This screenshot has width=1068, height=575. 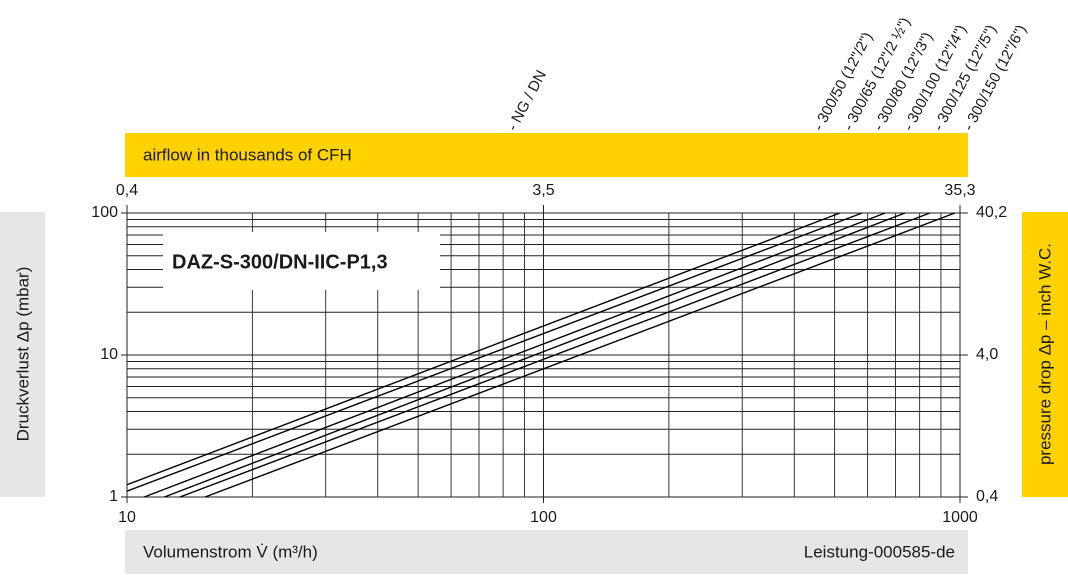 I want to click on y2-tick-label: 4,0, so click(x=987, y=354).